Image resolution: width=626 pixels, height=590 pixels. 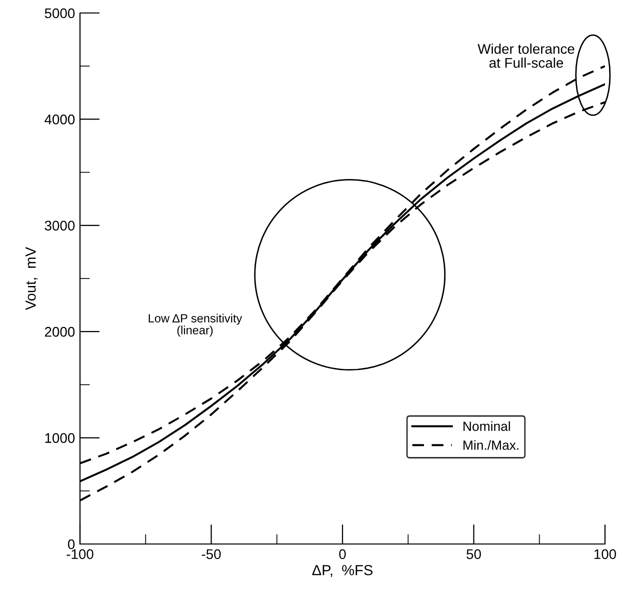 I want to click on y-tick-label: 4000, so click(x=59, y=119).